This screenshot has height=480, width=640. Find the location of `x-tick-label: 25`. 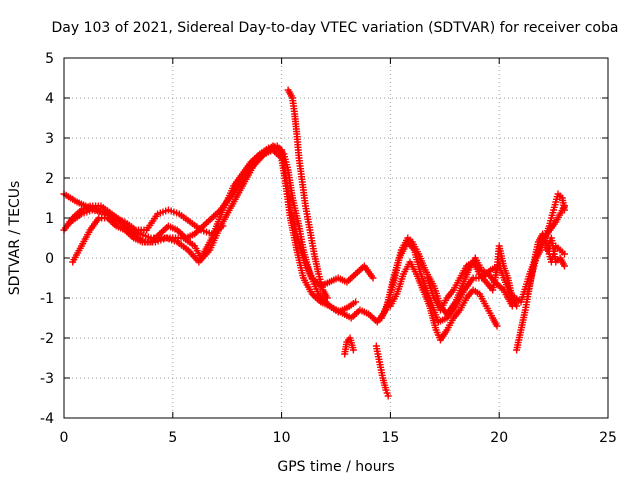

x-tick-label: 25 is located at coordinates (608, 438).